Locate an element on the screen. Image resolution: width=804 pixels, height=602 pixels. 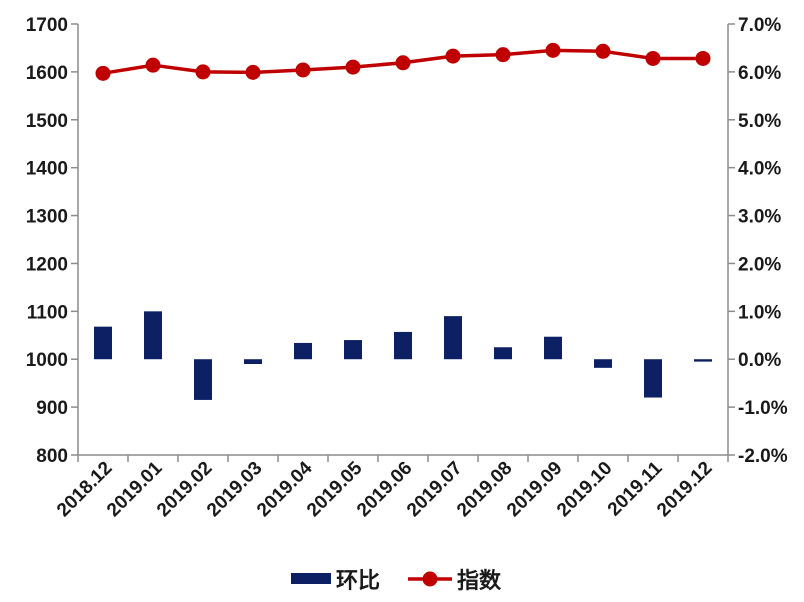
left-axis-tick-label: 1100 is located at coordinates (47, 312).